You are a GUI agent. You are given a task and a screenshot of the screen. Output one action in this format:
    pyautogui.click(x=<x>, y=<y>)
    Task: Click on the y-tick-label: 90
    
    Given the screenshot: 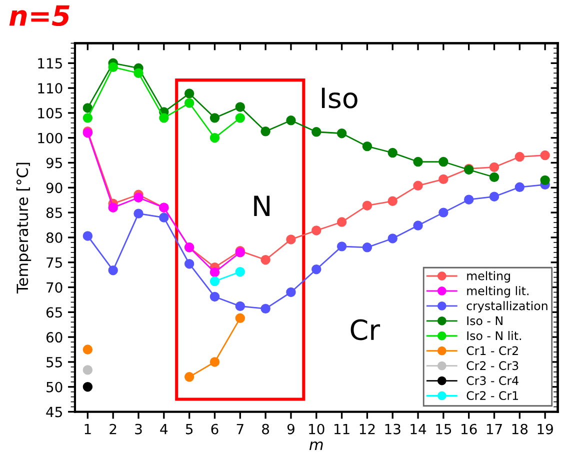 What is the action you would take?
    pyautogui.click(x=54, y=188)
    